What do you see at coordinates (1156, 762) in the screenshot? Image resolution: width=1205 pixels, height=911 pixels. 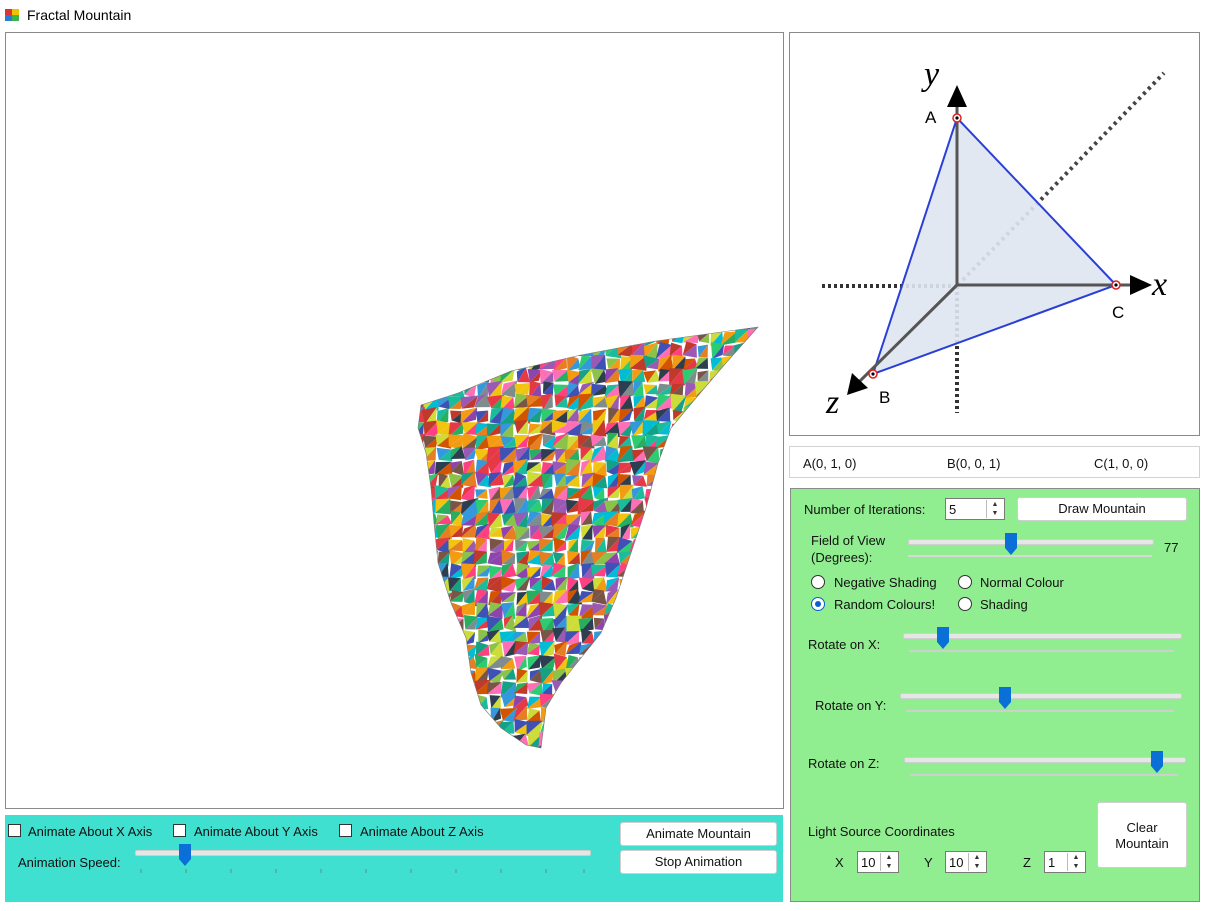 I see `rotate-z-slider-thumb` at bounding box center [1156, 762].